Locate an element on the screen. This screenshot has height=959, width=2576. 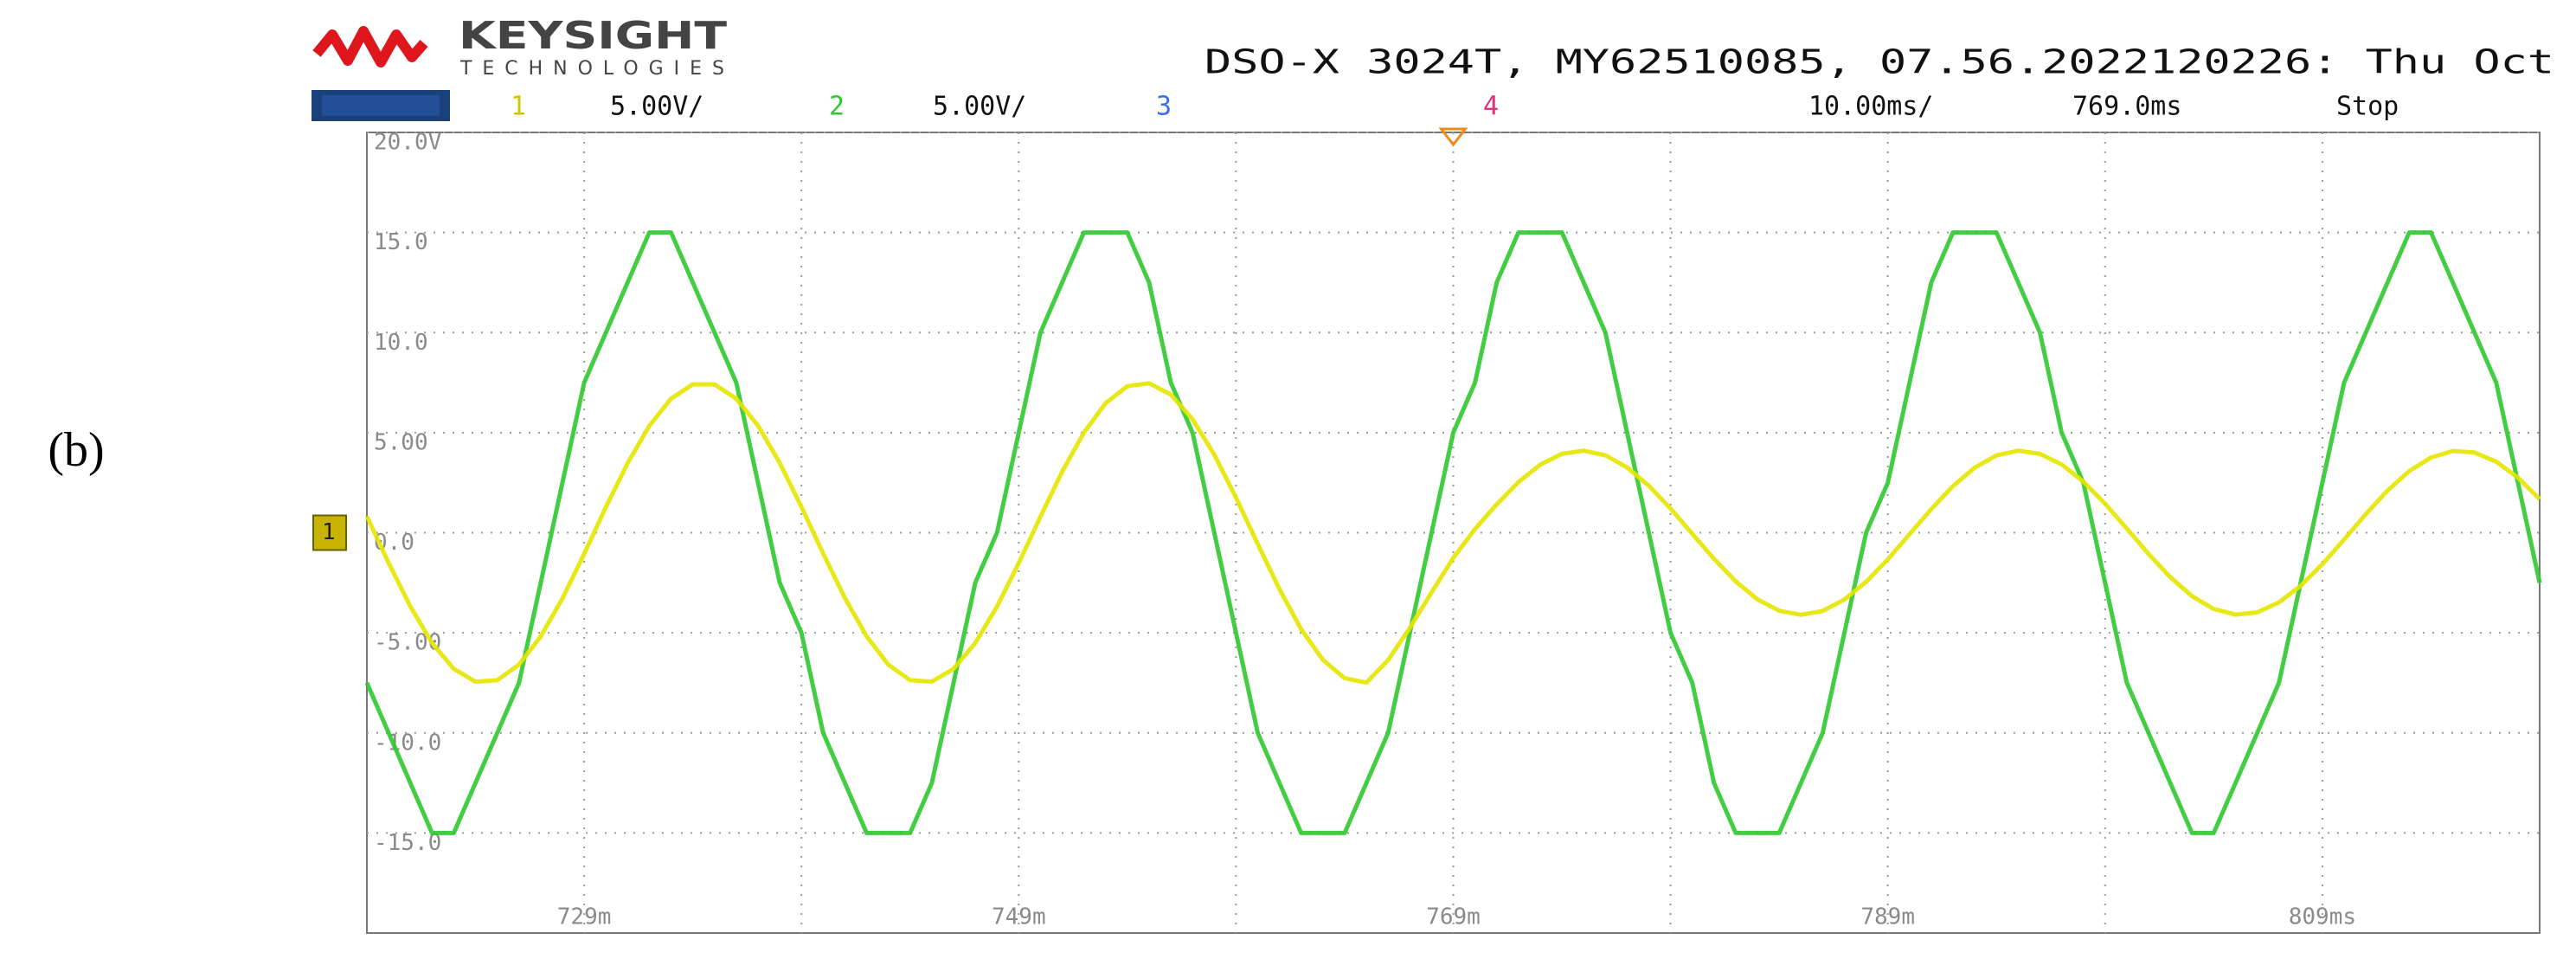
channel-2: 2 is located at coordinates (837, 107).